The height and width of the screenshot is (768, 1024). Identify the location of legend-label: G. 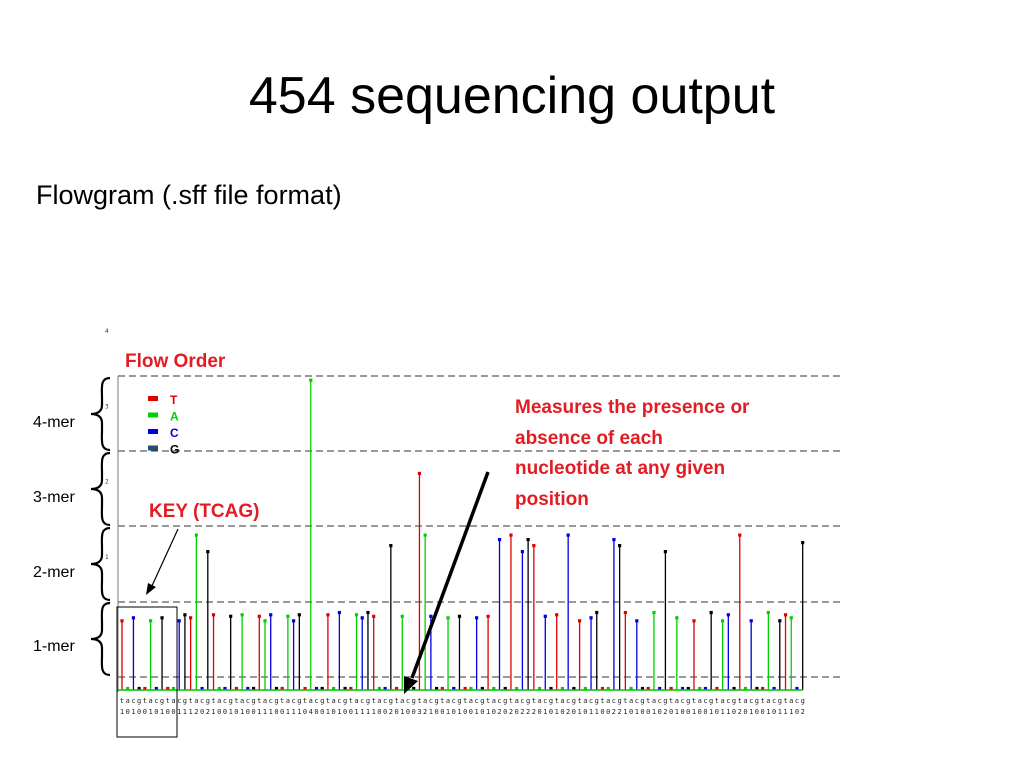
(174, 450).